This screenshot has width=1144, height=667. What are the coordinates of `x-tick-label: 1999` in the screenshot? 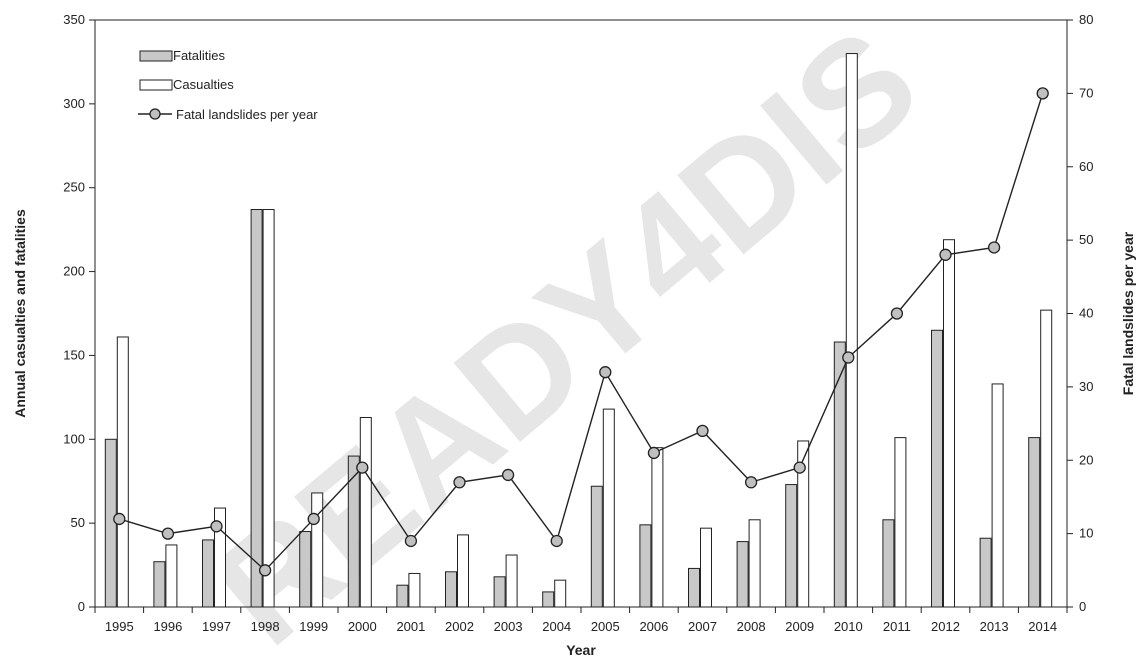 It's located at (313, 626).